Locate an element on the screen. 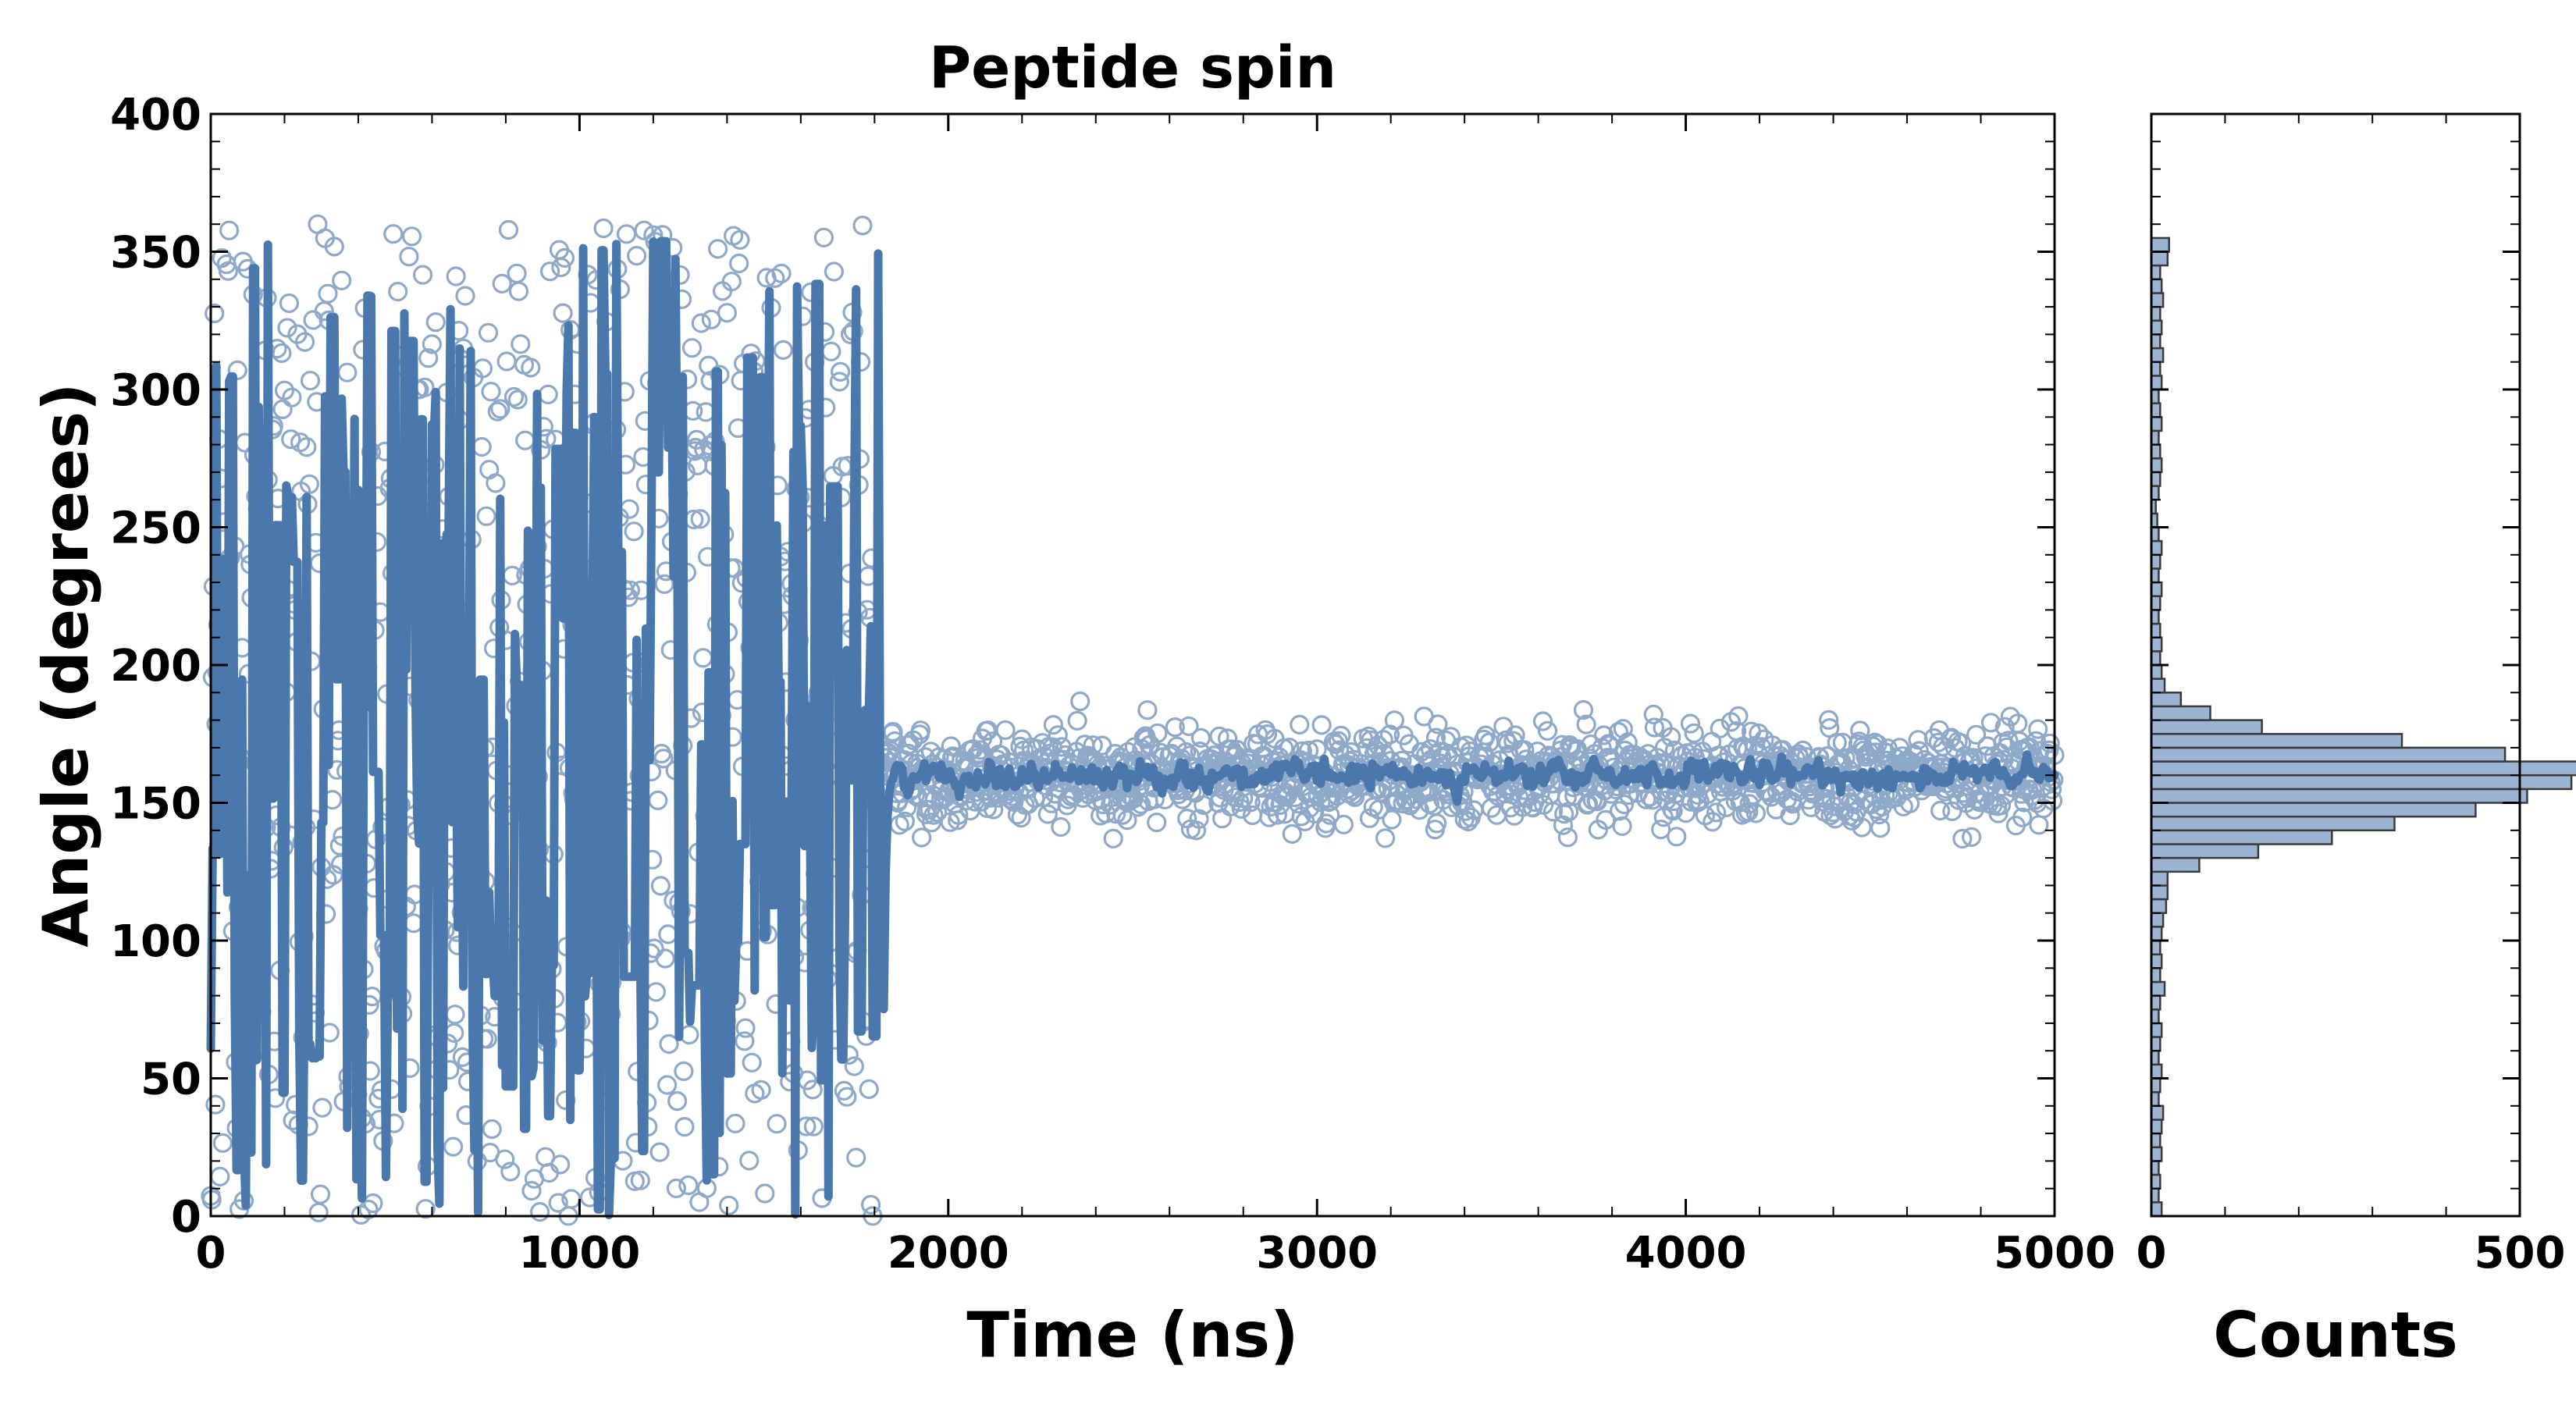  y-tick-label: 150 is located at coordinates (155, 805).